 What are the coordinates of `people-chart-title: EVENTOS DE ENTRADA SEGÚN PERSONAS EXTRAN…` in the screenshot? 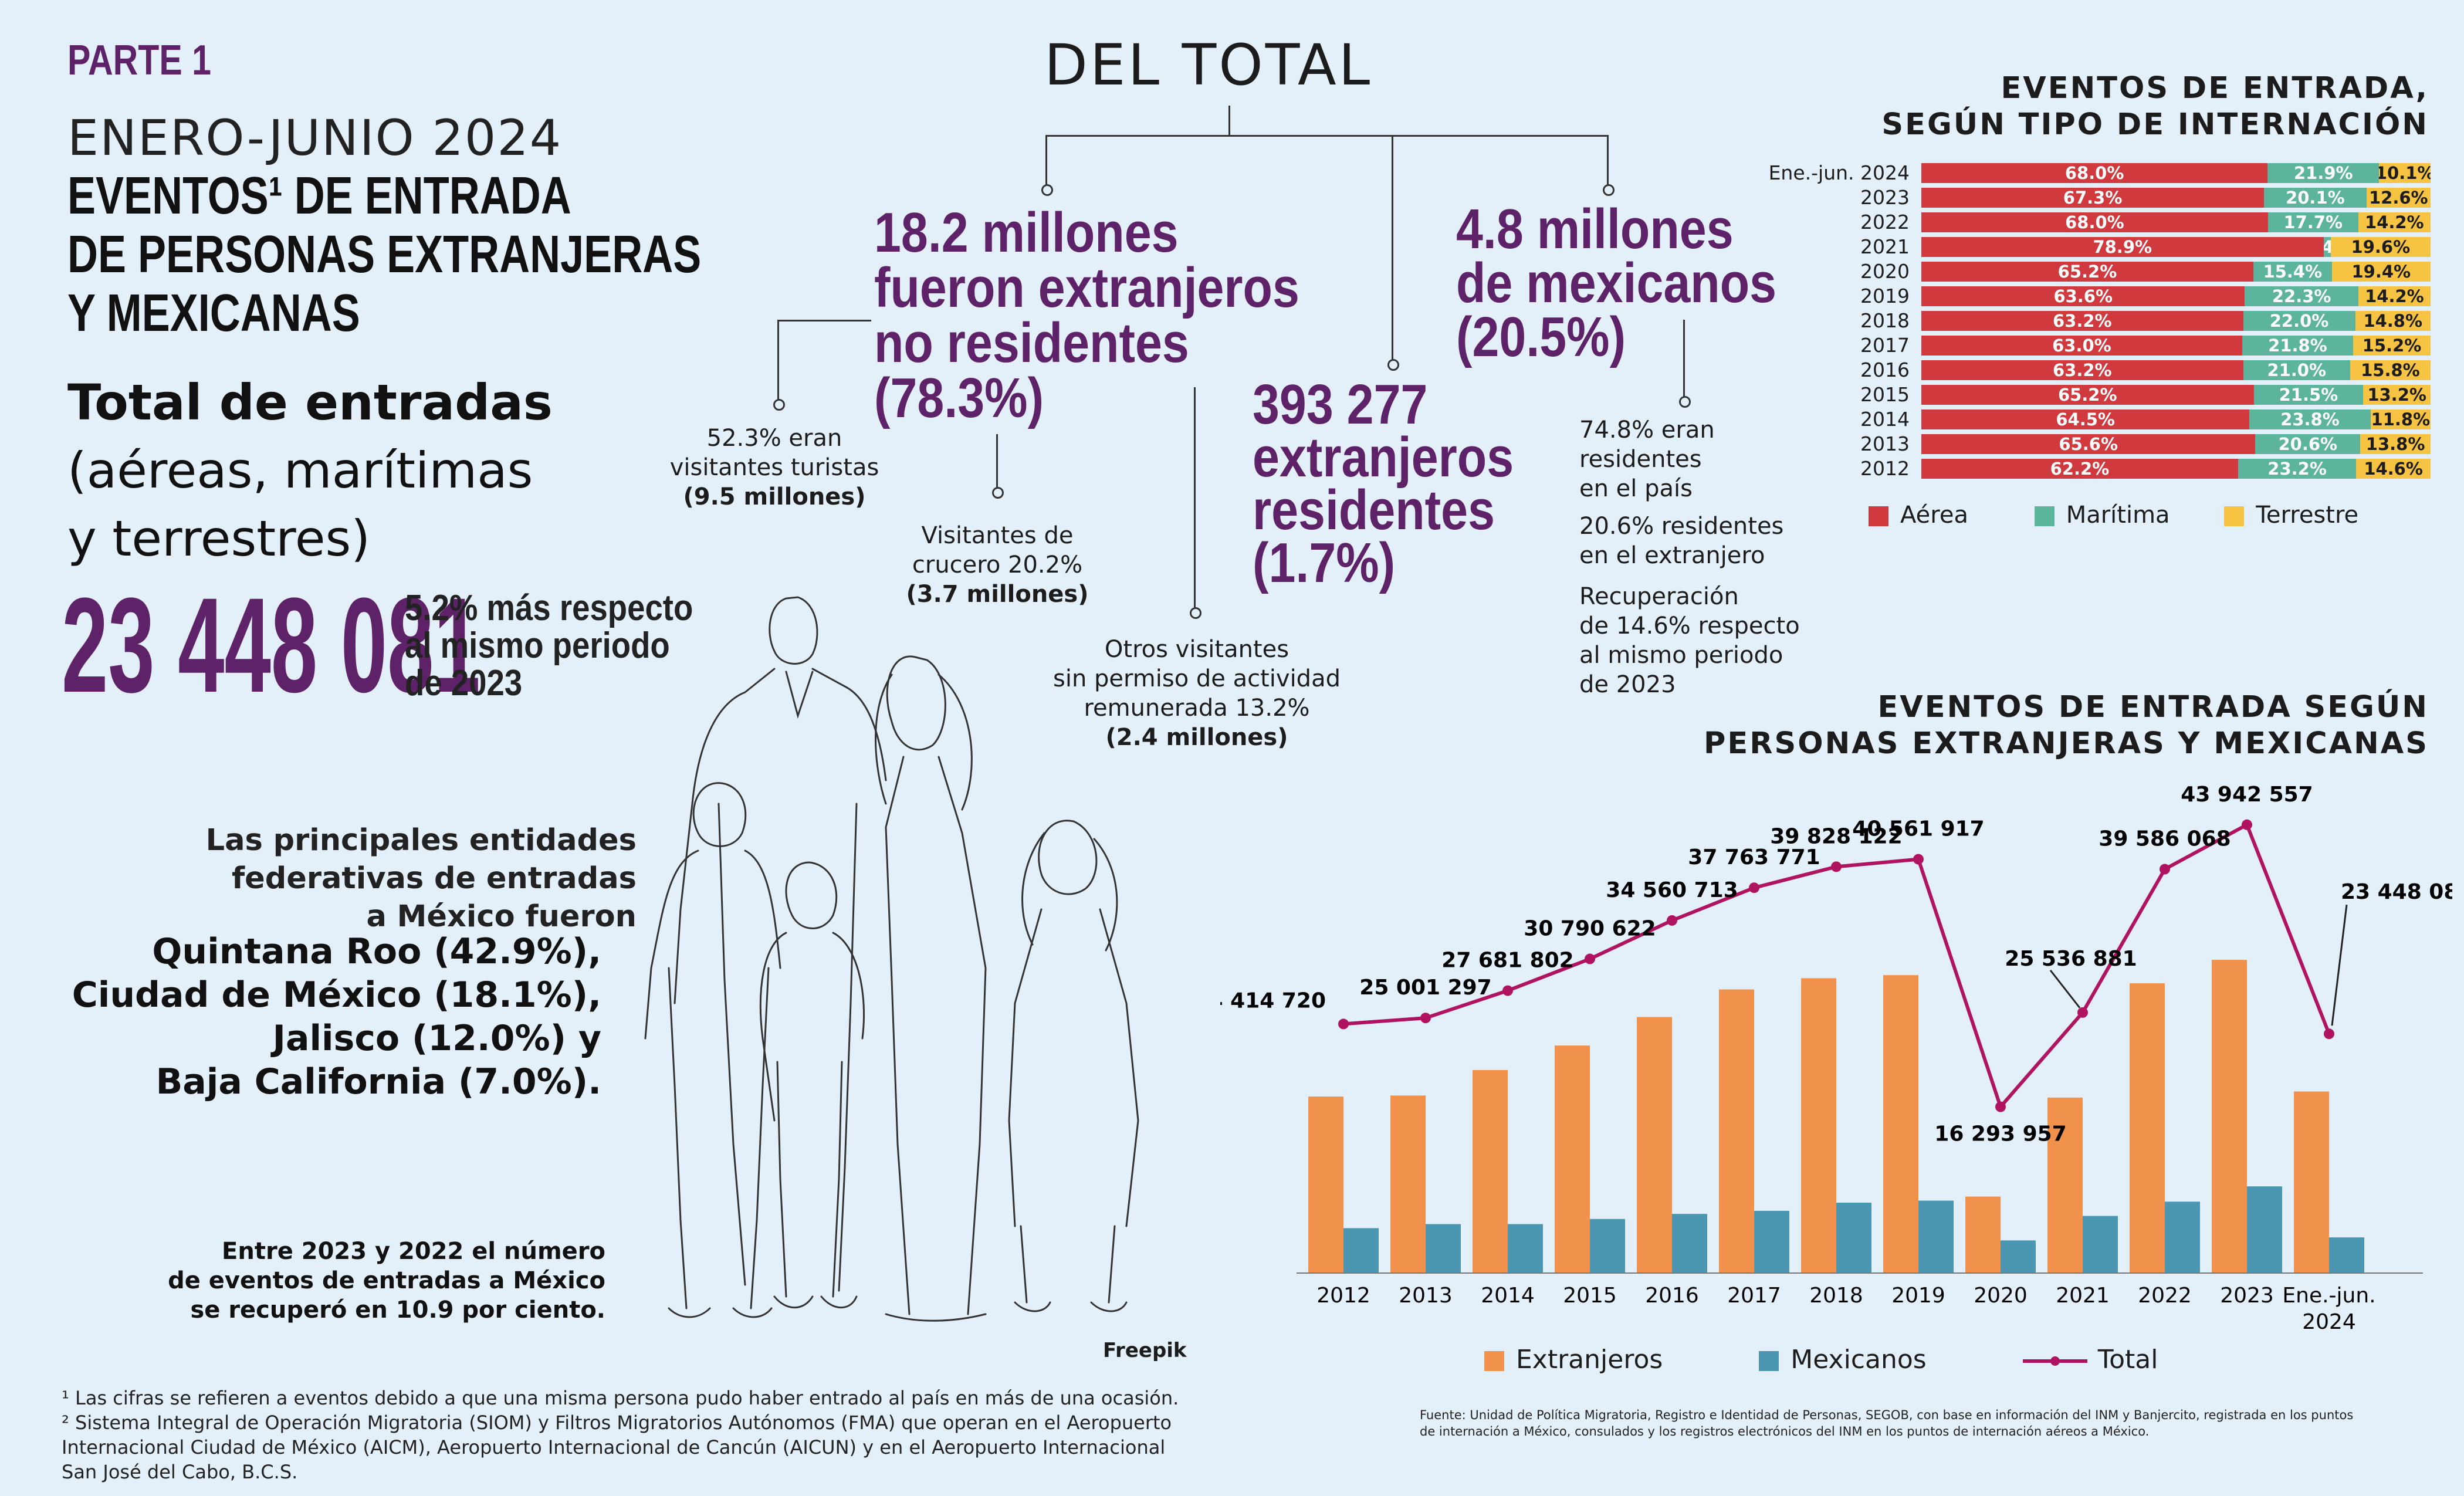 It's located at (2006, 725).